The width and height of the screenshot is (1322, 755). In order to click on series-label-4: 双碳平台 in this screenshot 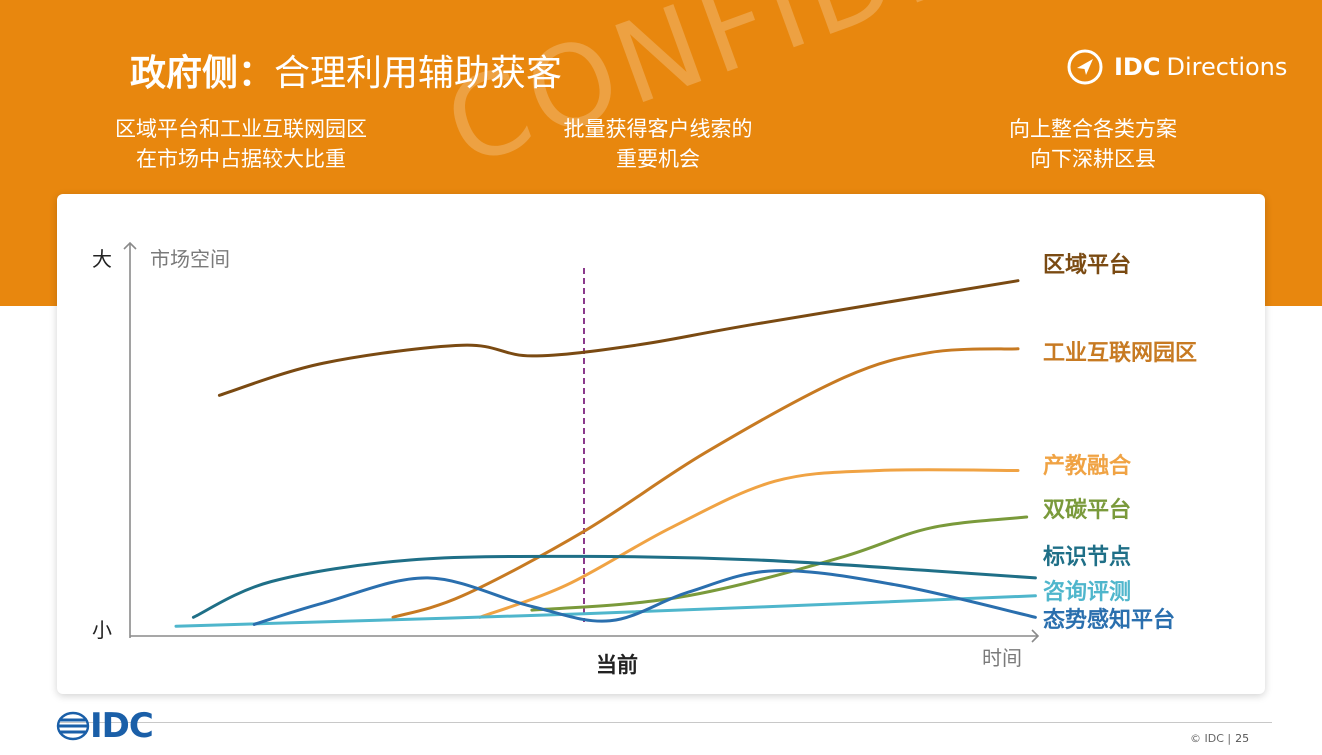, I will do `click(1087, 510)`.